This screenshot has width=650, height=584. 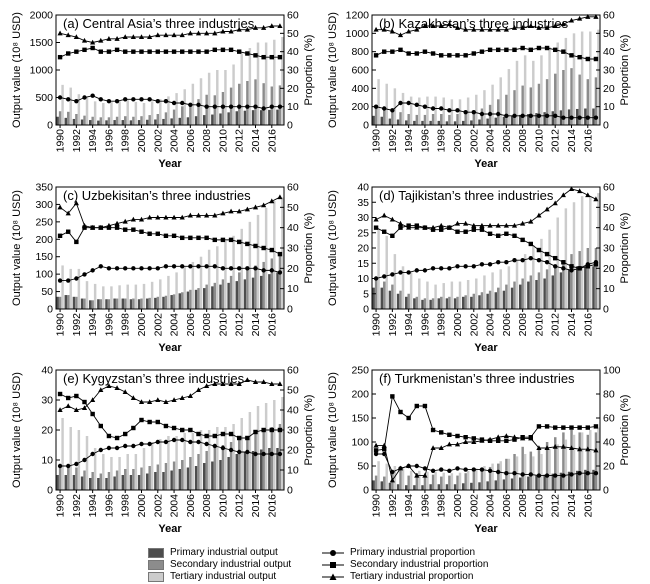 What do you see at coordinates (207, 325) in the screenshot?
I see `x-tick-label: 2008` at bounding box center [207, 325].